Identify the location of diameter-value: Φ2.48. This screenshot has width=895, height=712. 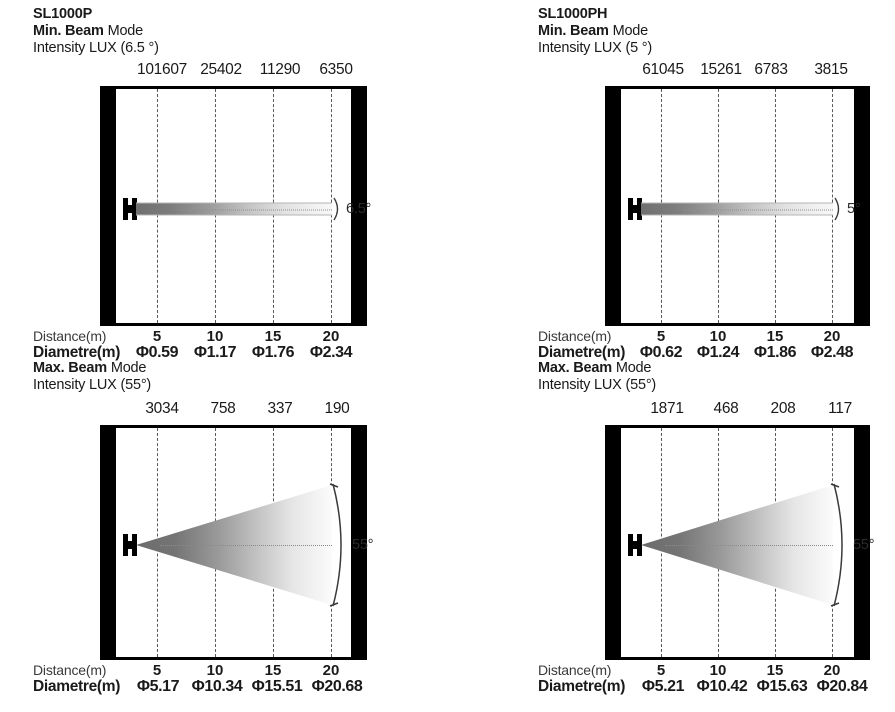
(832, 352).